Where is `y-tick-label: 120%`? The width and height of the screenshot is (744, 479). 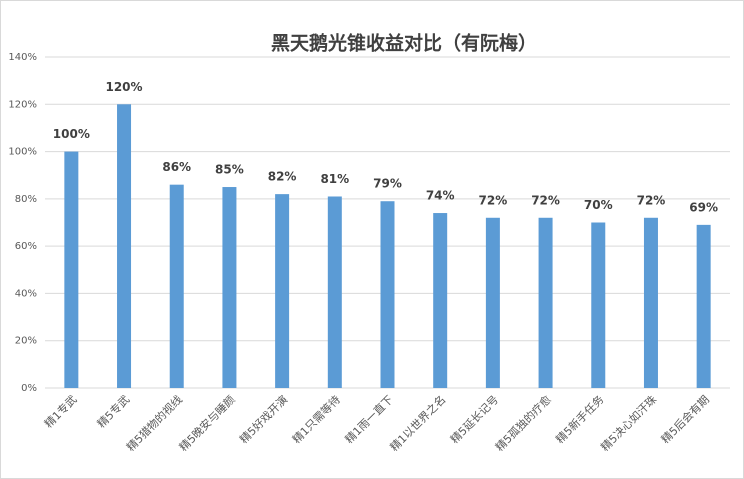
y-tick-label: 120% is located at coordinates (22, 104).